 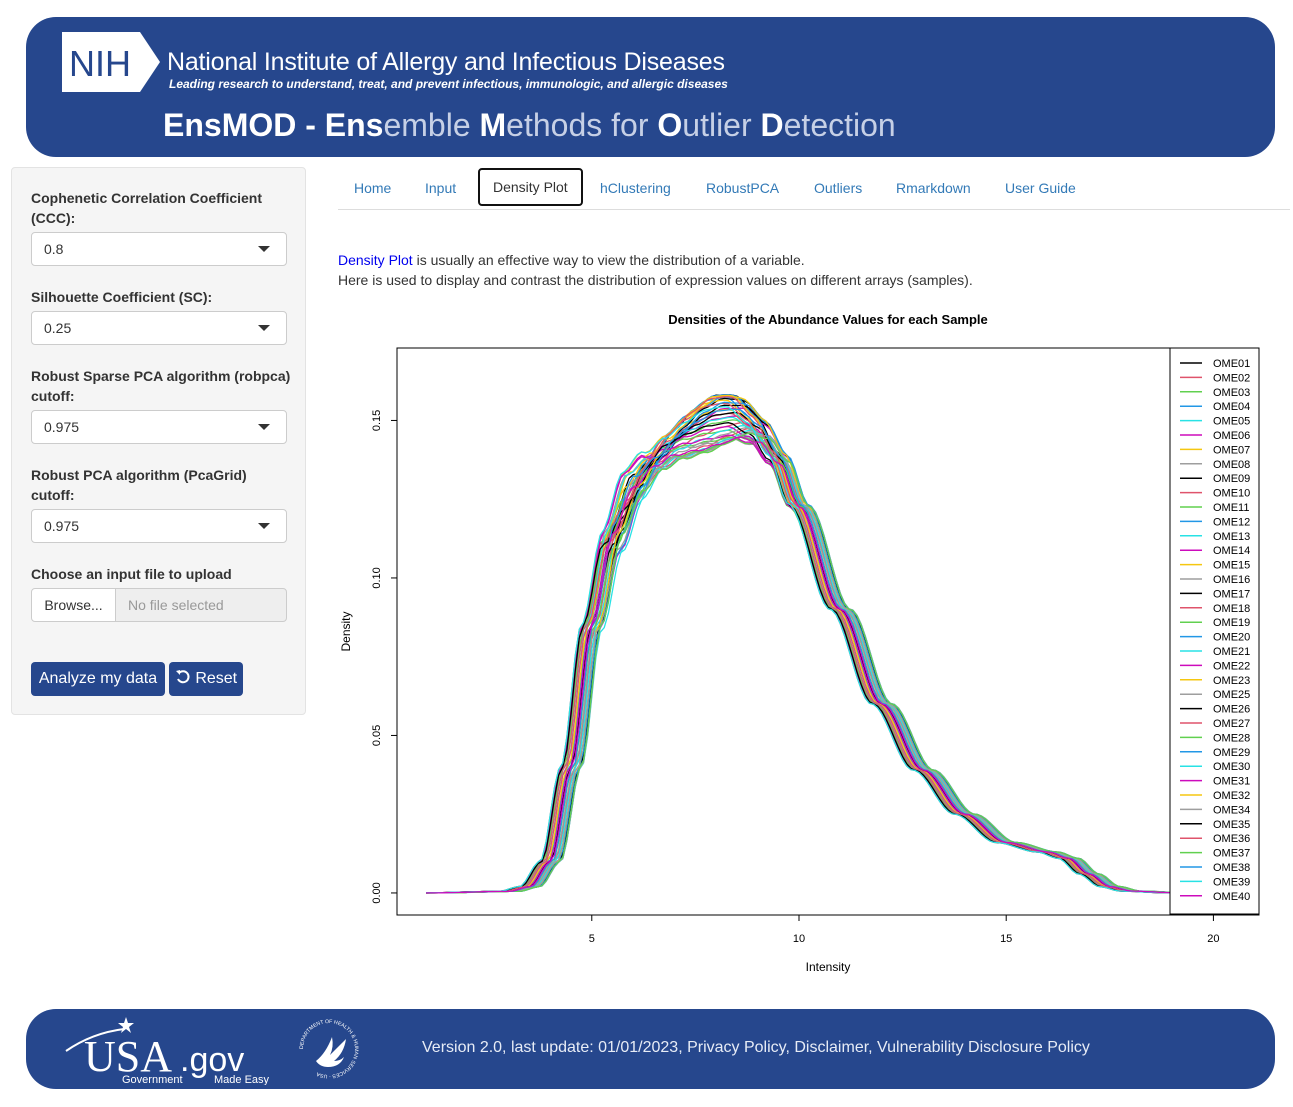 I want to click on app-title-part: M, so click(x=493, y=125).